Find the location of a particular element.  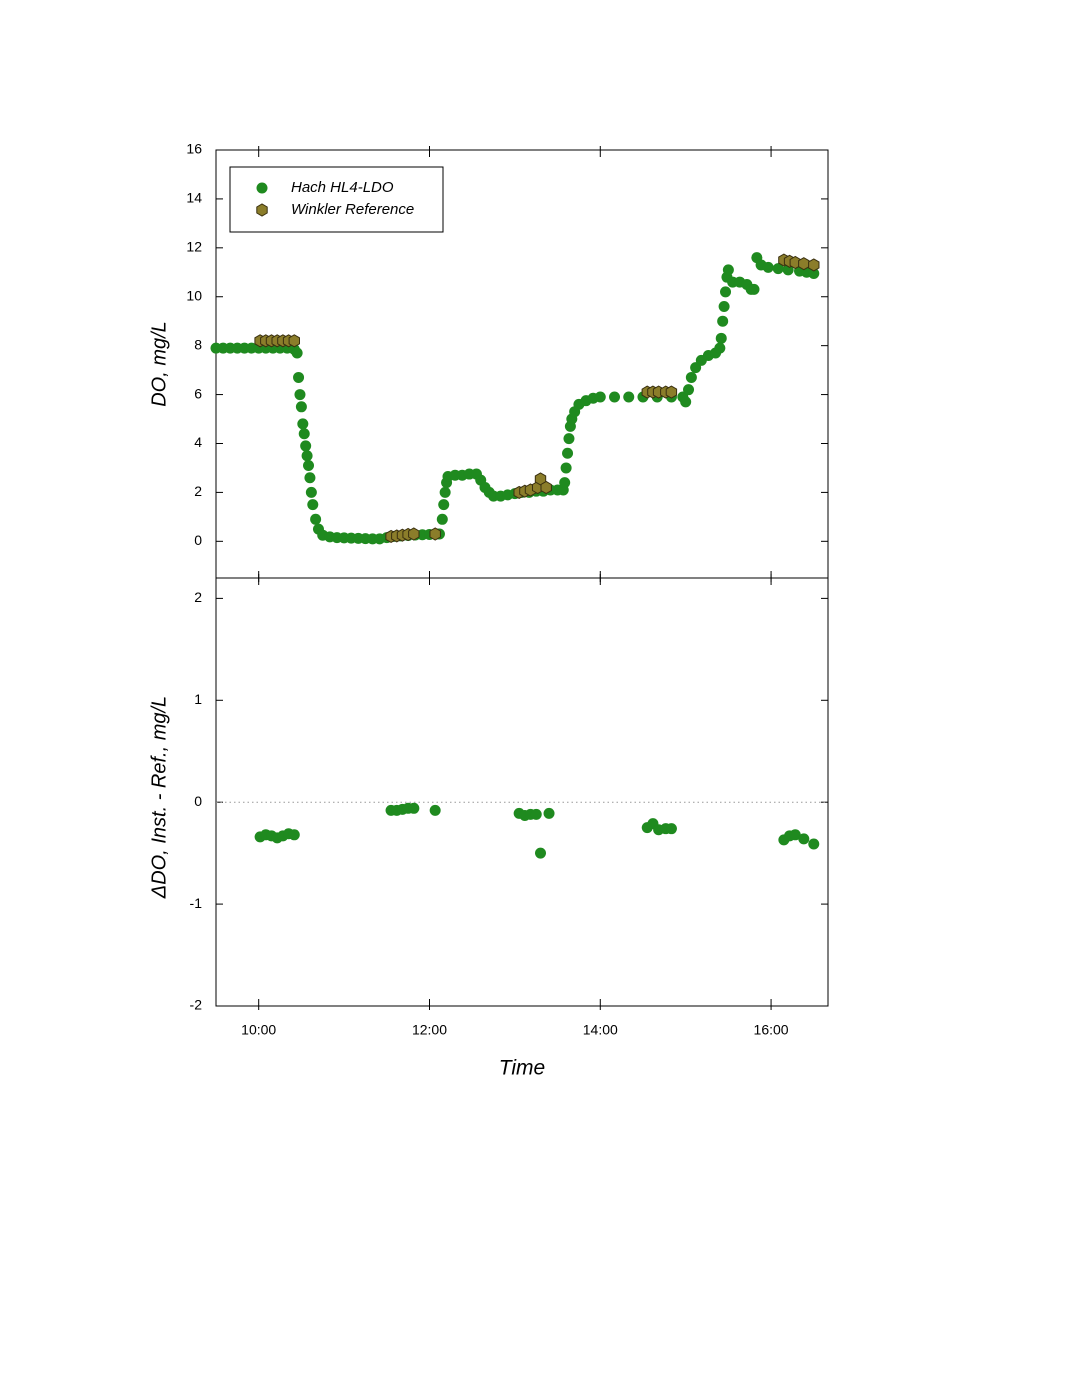

legend-box is located at coordinates (336, 199).